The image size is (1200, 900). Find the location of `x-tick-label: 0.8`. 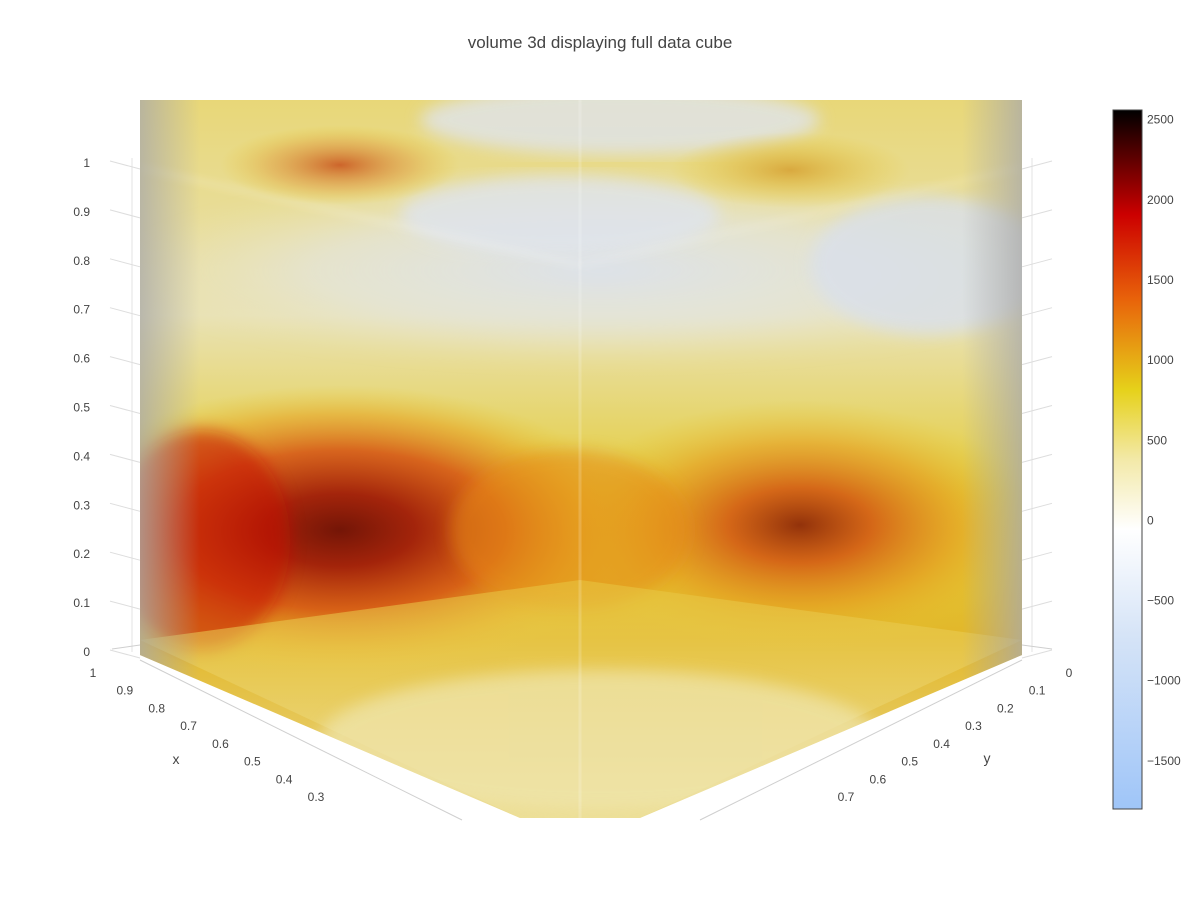

x-tick-label: 0.8 is located at coordinates (156, 708).